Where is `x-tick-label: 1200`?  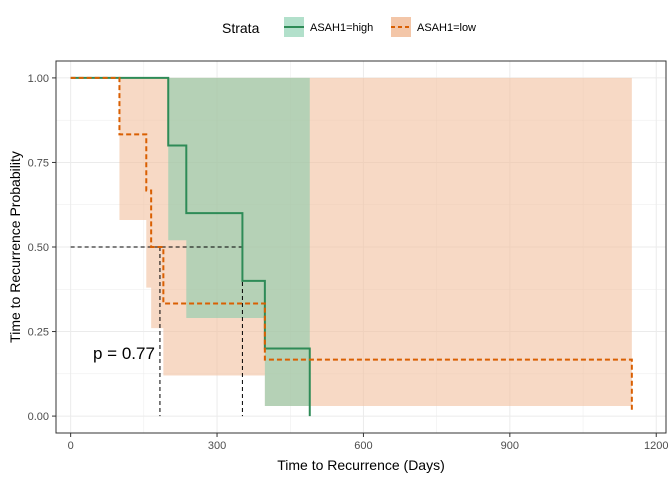
x-tick-label: 1200 is located at coordinates (656, 446).